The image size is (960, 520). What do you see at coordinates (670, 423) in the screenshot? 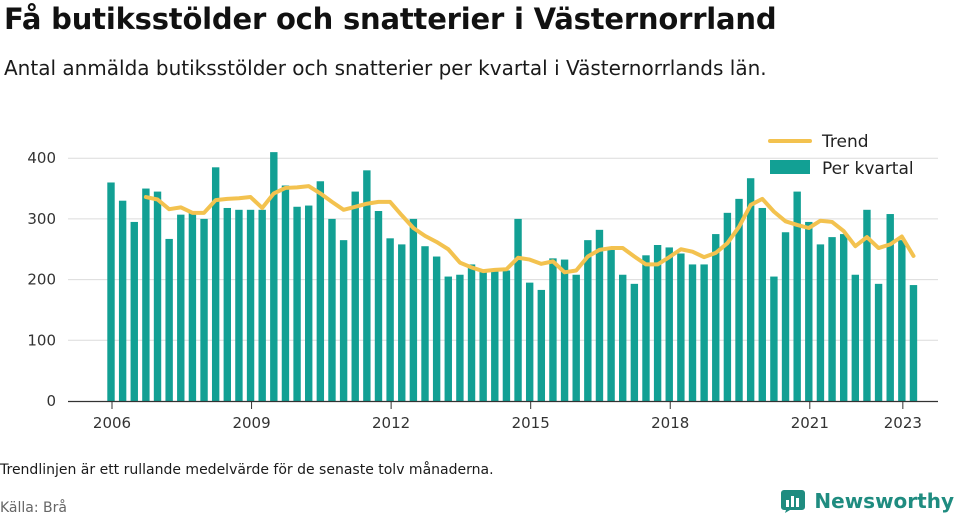
I see `x-tick-label: 2018` at bounding box center [670, 423].